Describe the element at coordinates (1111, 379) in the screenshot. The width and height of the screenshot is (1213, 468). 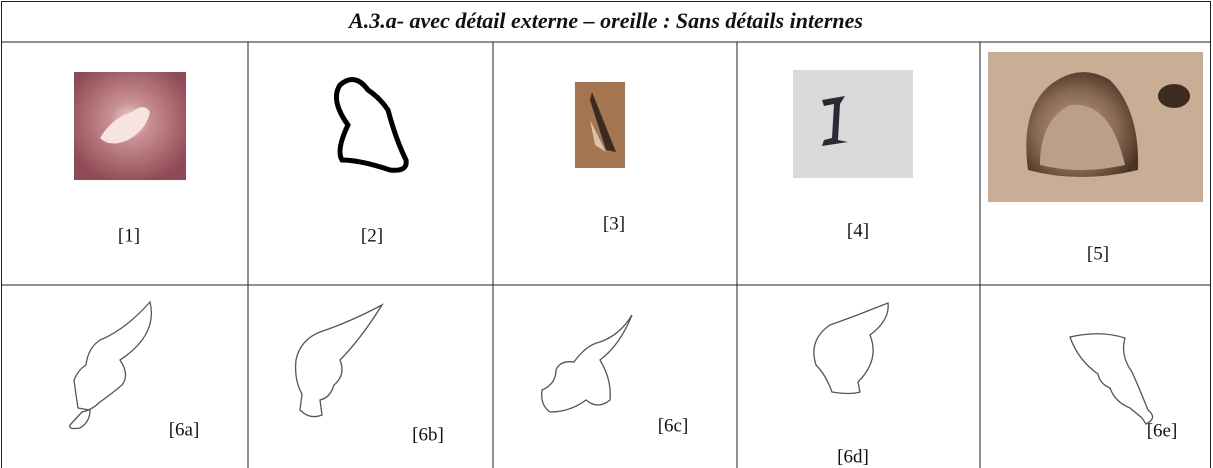
I see `sketch-6e` at that location.